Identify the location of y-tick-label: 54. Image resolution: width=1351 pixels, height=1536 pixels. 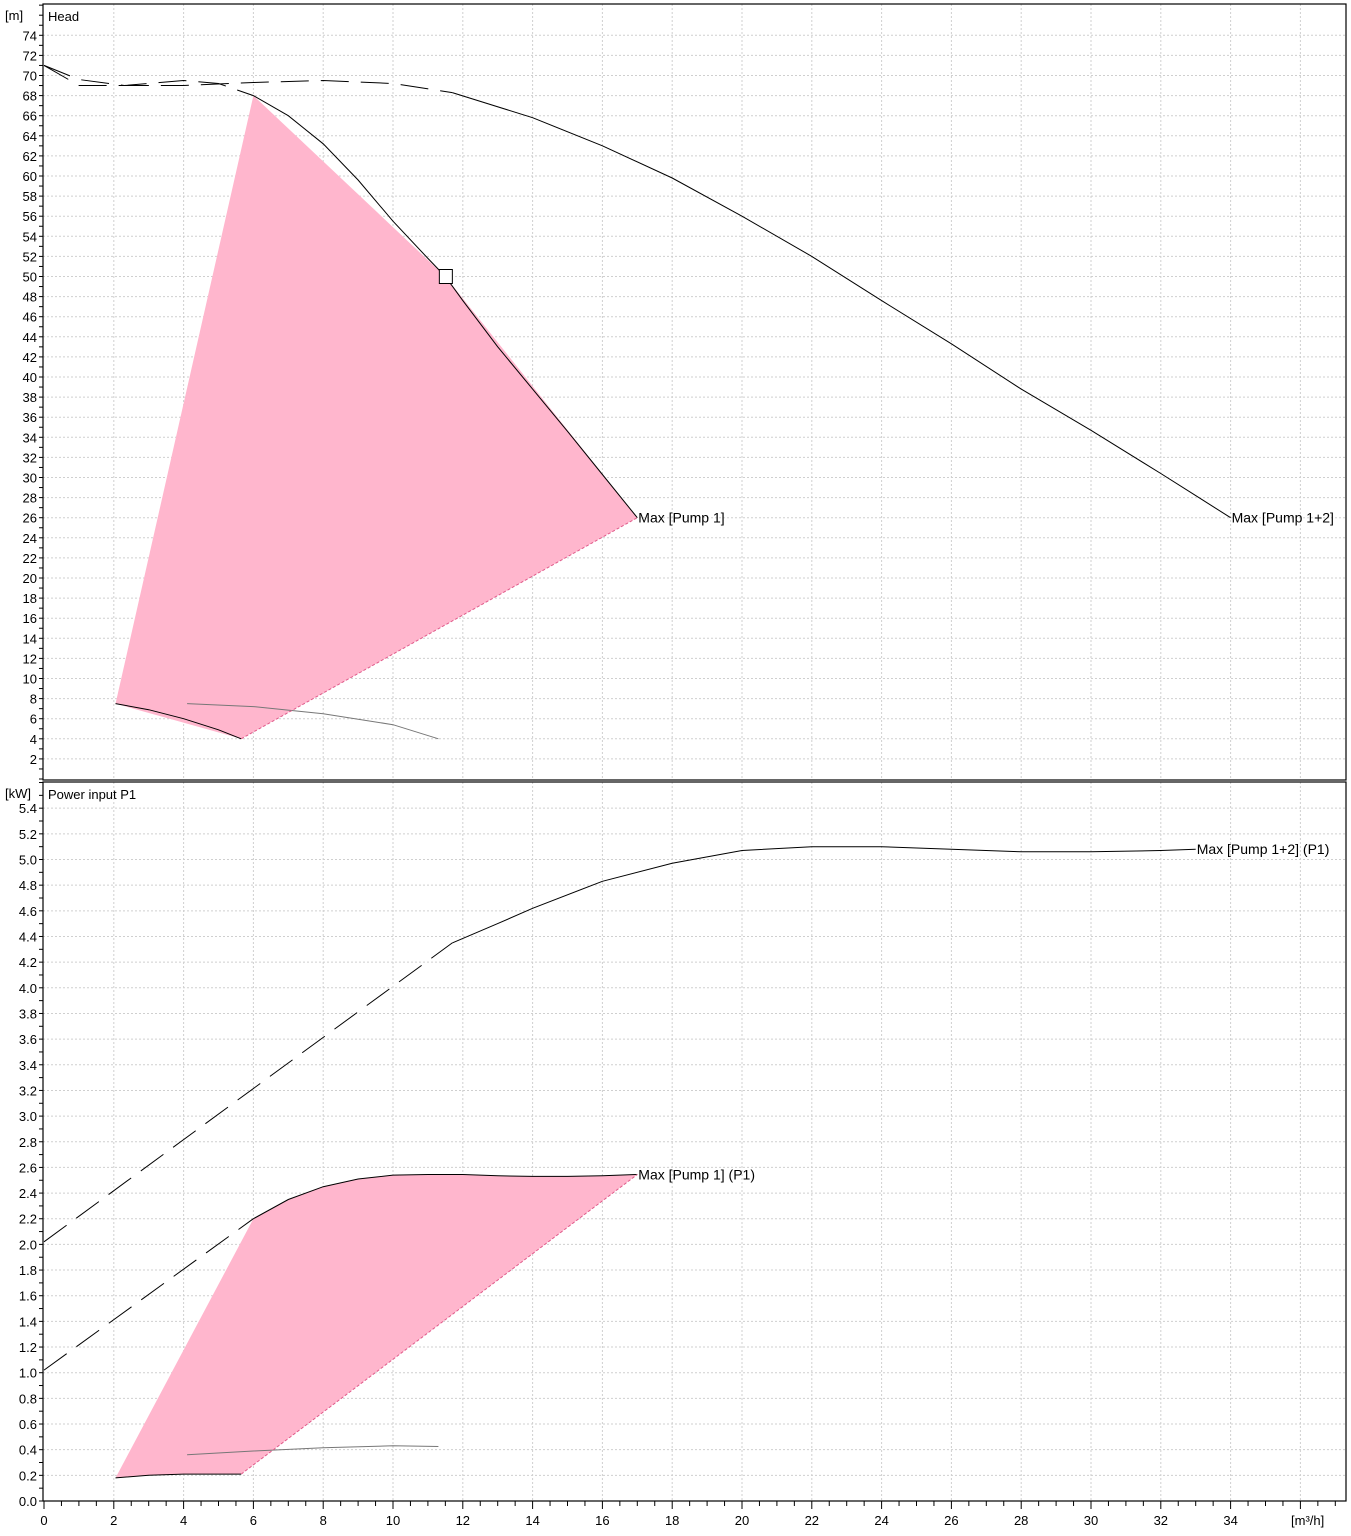
(30, 236).